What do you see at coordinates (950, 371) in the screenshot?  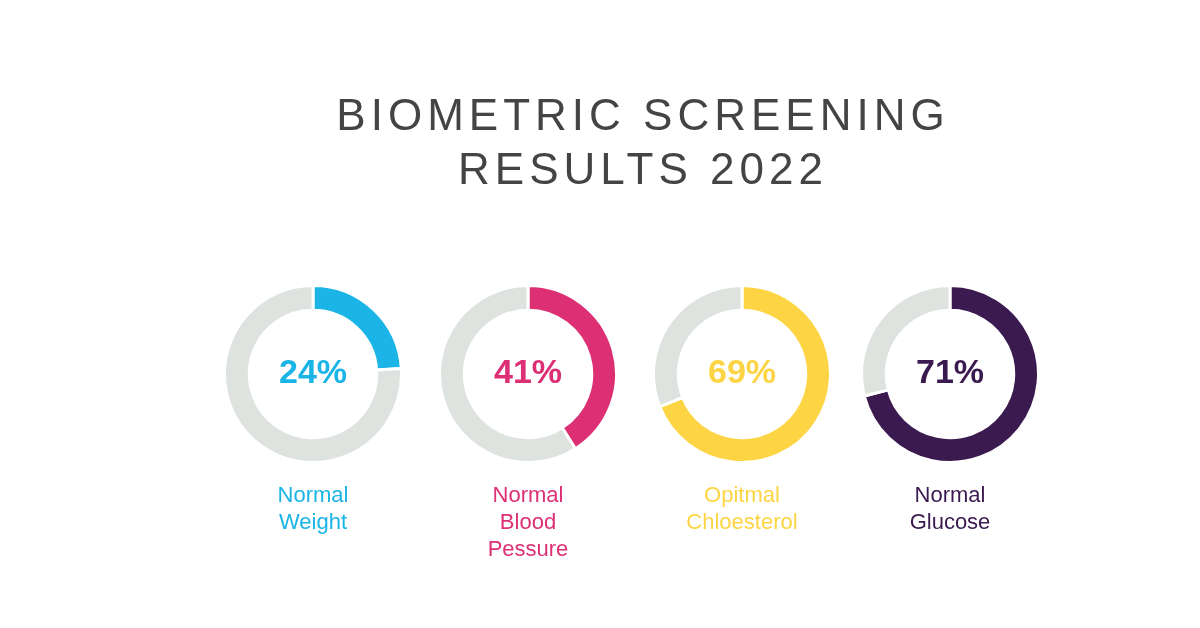 I see `data-label: 71%` at bounding box center [950, 371].